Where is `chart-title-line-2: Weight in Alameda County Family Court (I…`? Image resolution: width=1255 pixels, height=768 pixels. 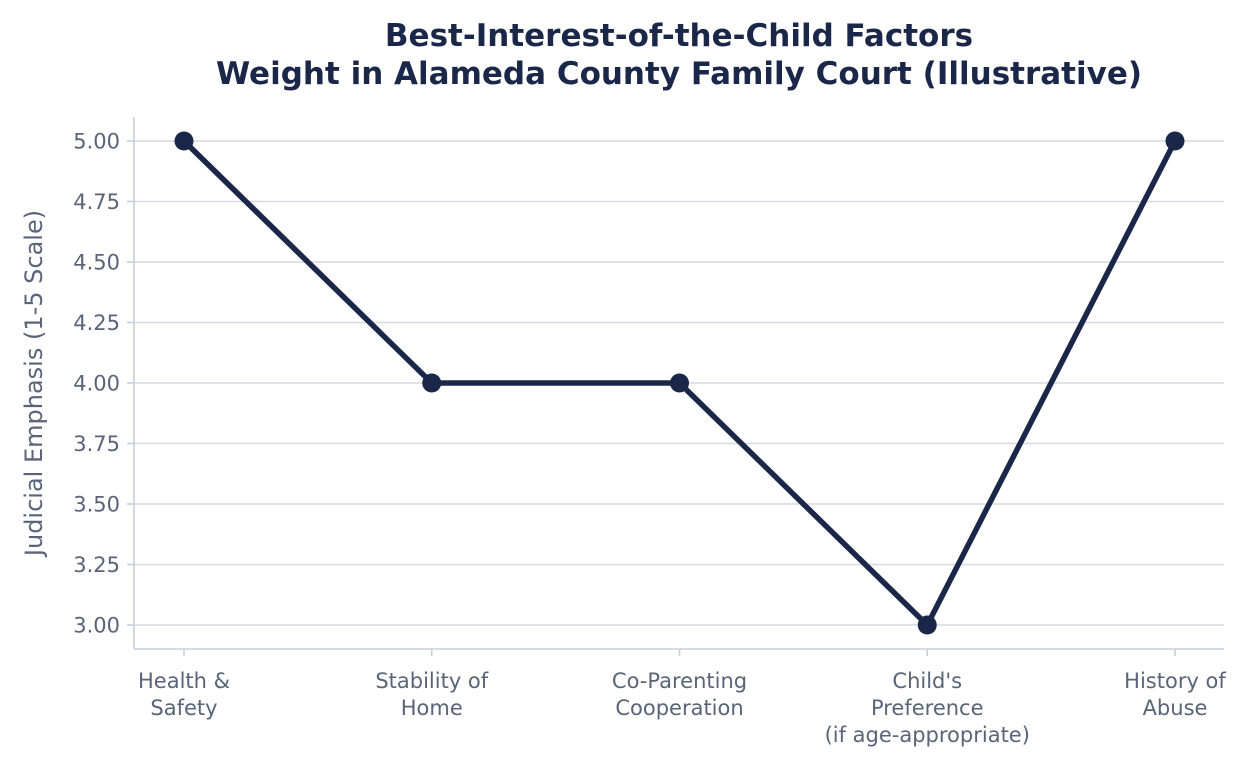 chart-title-line-2: Weight in Alameda County Family Court (I… is located at coordinates (679, 74).